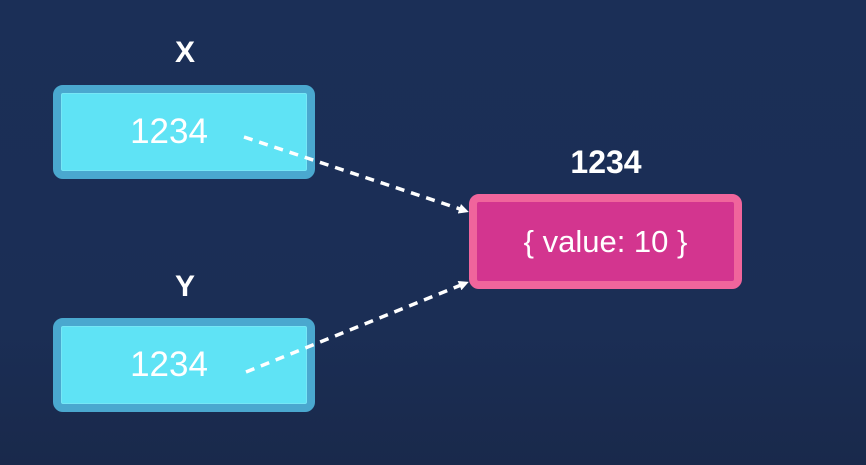  What do you see at coordinates (606, 162) in the screenshot?
I see `object-address-label: 1234` at bounding box center [606, 162].